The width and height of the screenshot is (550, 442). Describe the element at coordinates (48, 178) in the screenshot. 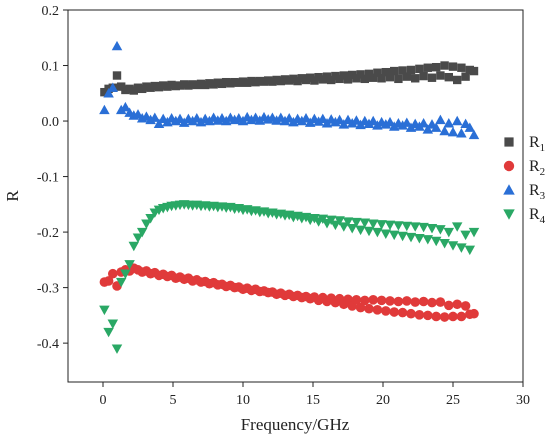

I see `y-tick-label: -0.1` at that location.